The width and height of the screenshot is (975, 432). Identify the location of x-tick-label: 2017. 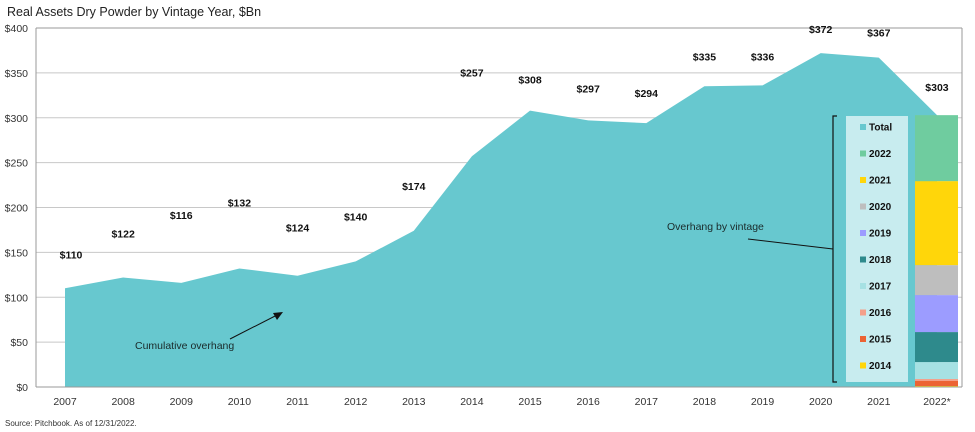
(647, 402).